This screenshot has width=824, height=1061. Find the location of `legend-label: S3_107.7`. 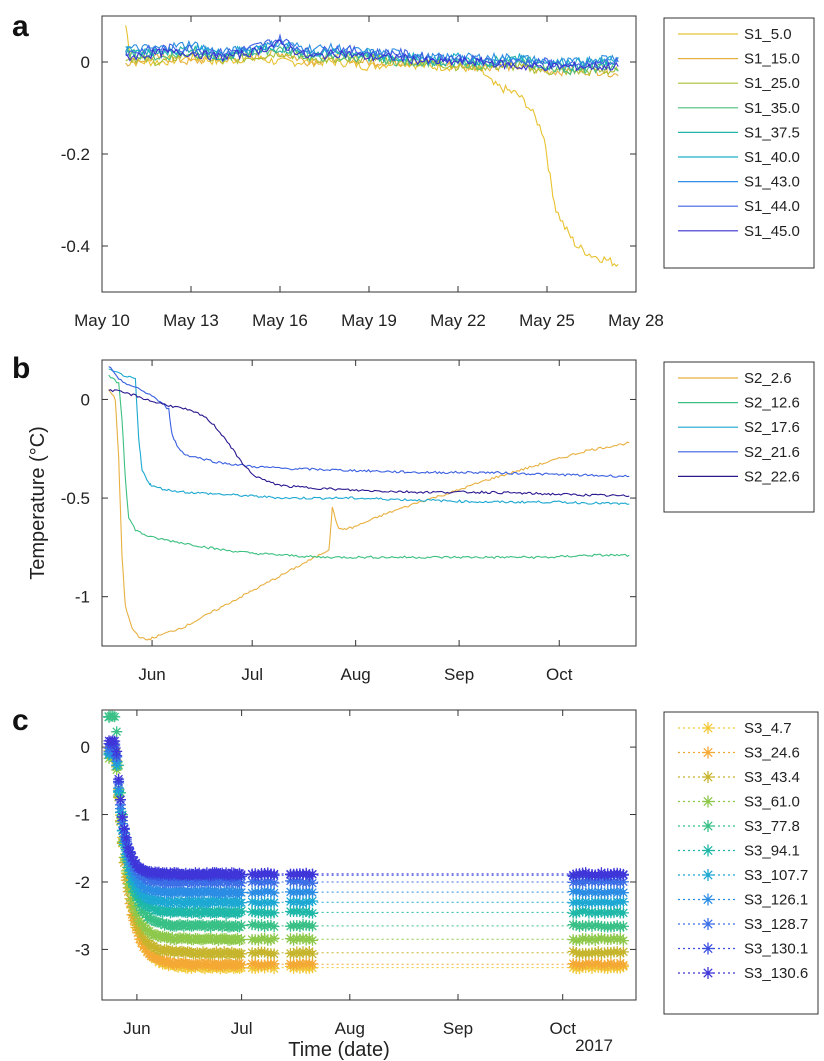

legend-label: S3_107.7 is located at coordinates (776, 875).